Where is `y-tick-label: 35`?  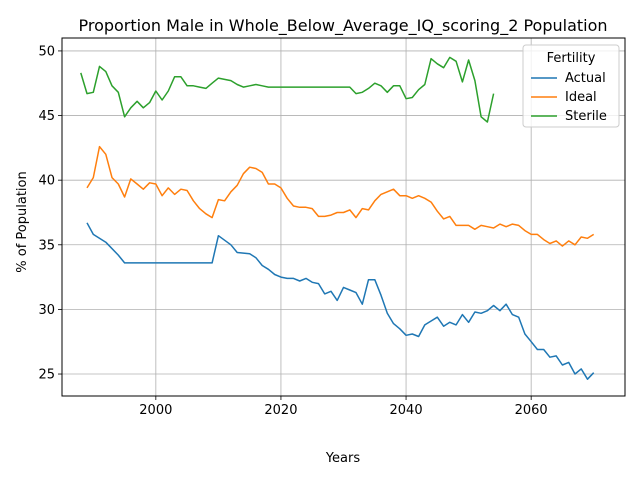
y-tick-label: 35 is located at coordinates (46, 245).